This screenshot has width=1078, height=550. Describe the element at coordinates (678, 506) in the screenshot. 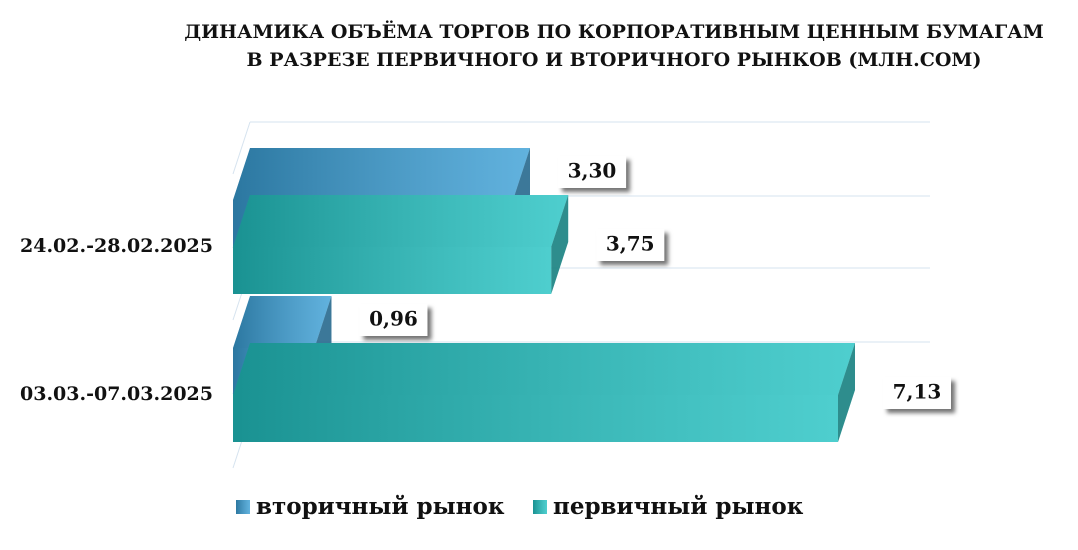

I see `legend-label: первичный рынок` at that location.